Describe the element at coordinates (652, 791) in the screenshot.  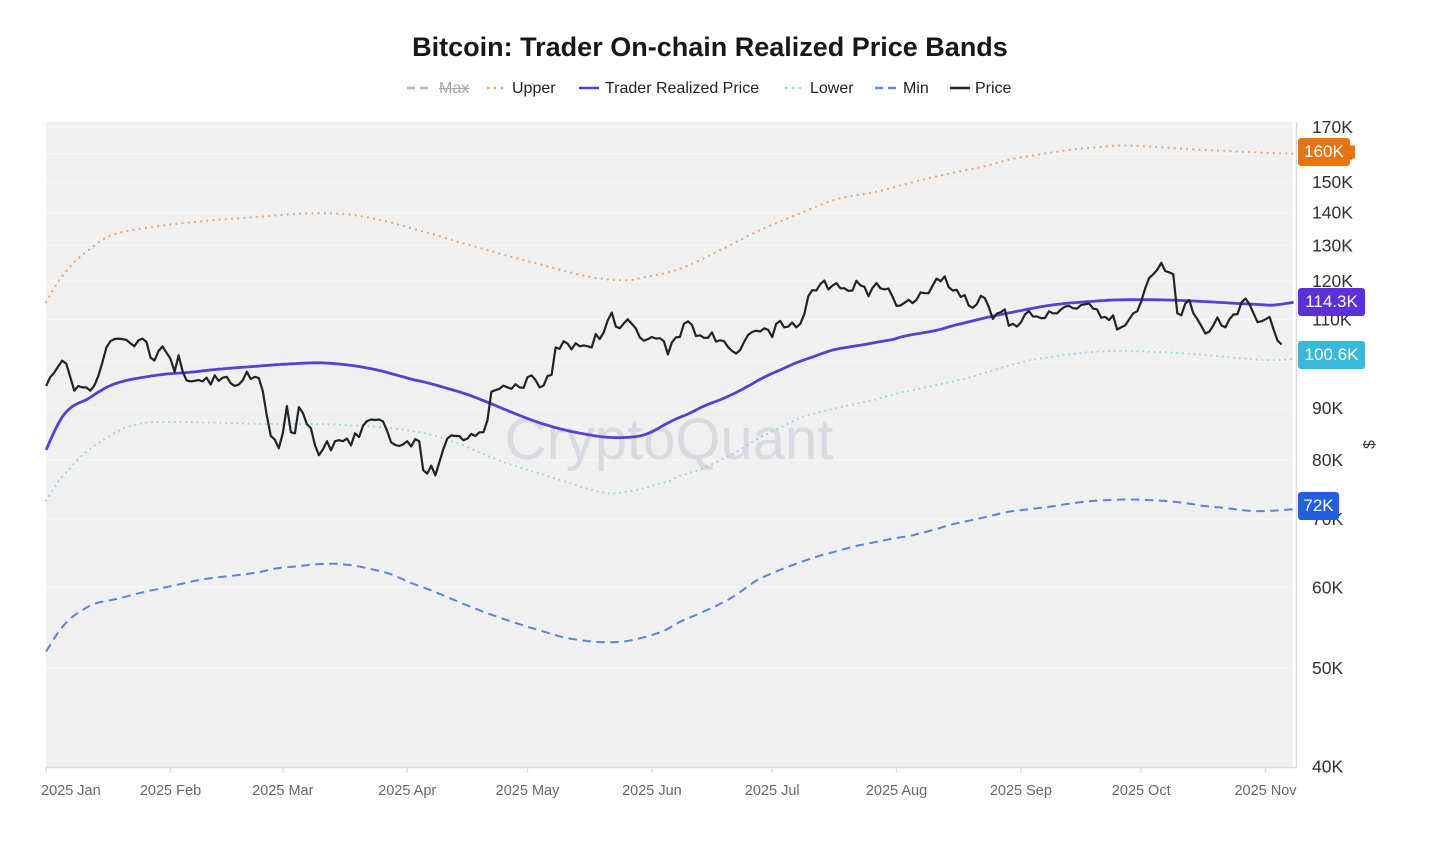
I see `svg-text: 2025 Jun` at that location.